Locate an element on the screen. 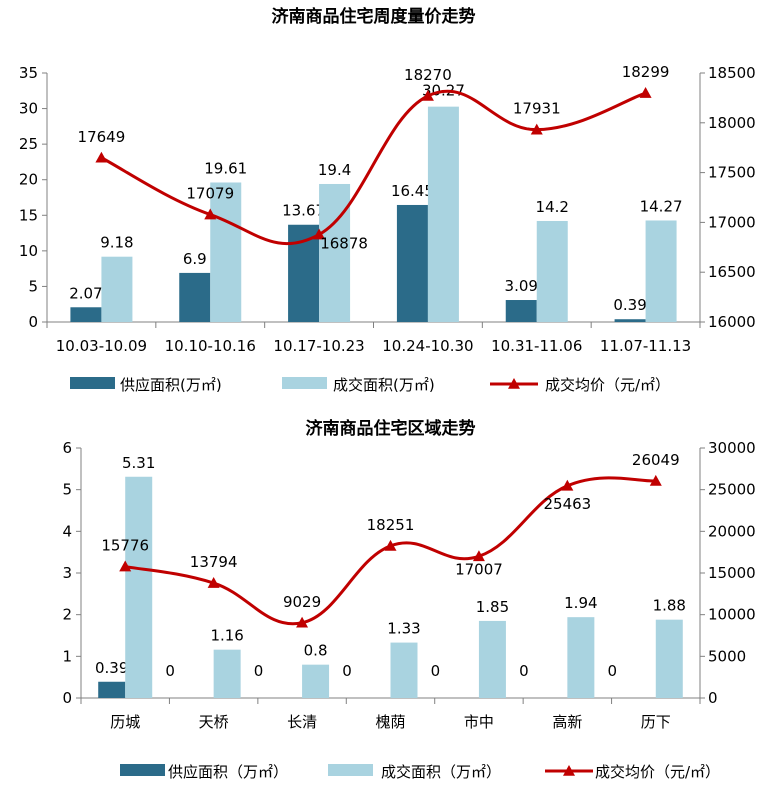 The width and height of the screenshot is (771, 801). transaction-bar-label: 0.8 is located at coordinates (316, 651).